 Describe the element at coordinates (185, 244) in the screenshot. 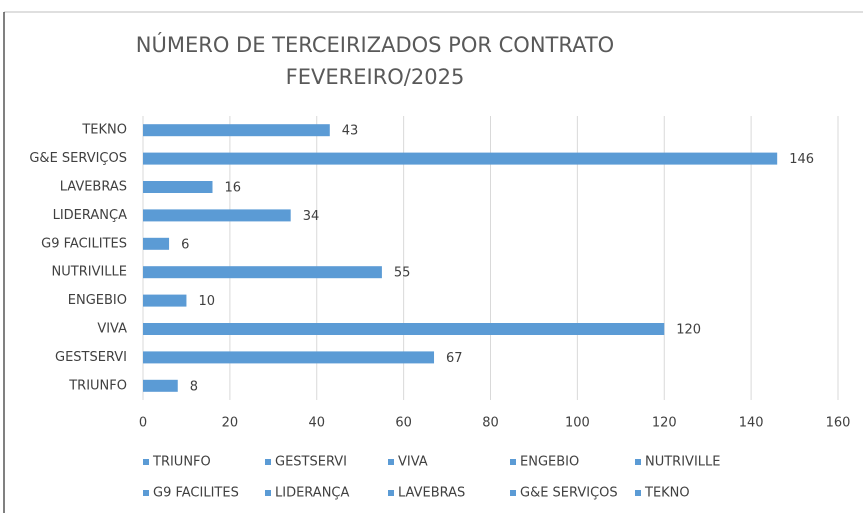

I see `value-label: 6` at that location.